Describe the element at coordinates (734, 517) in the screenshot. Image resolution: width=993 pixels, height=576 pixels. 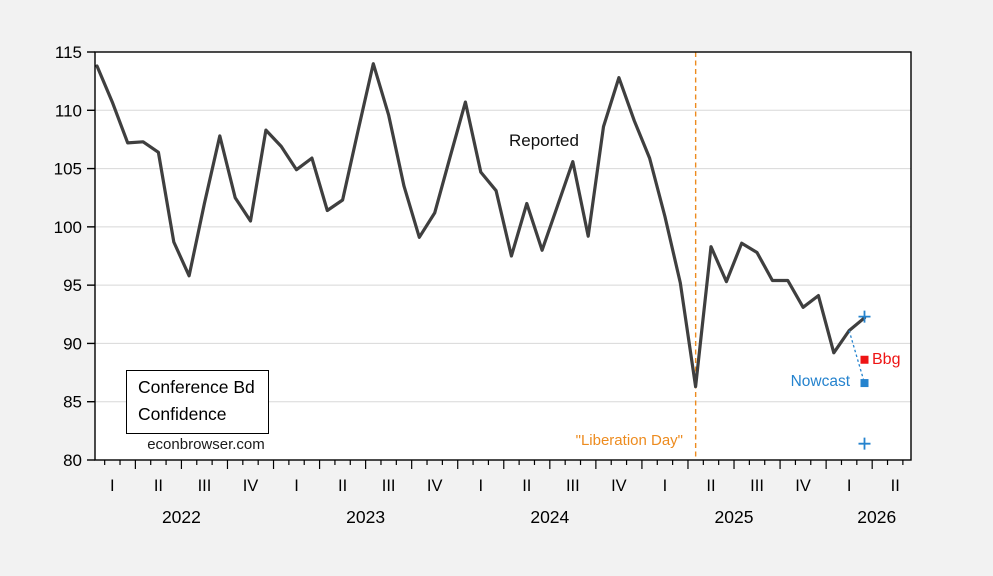
I see `x-axis-year-label: 2025` at that location.